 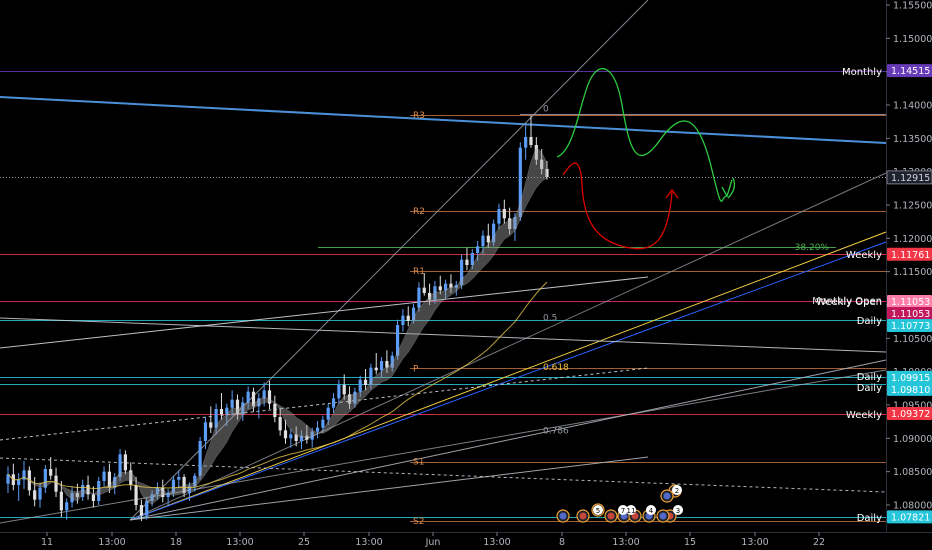 I want to click on event-count-badge: 2, so click(x=677, y=490).